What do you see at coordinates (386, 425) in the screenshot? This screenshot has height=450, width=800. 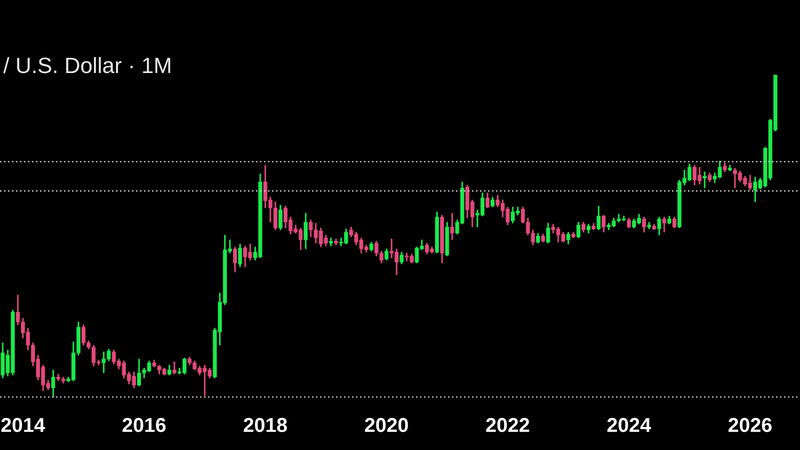 I see `x-tick-label: 2020` at bounding box center [386, 425].